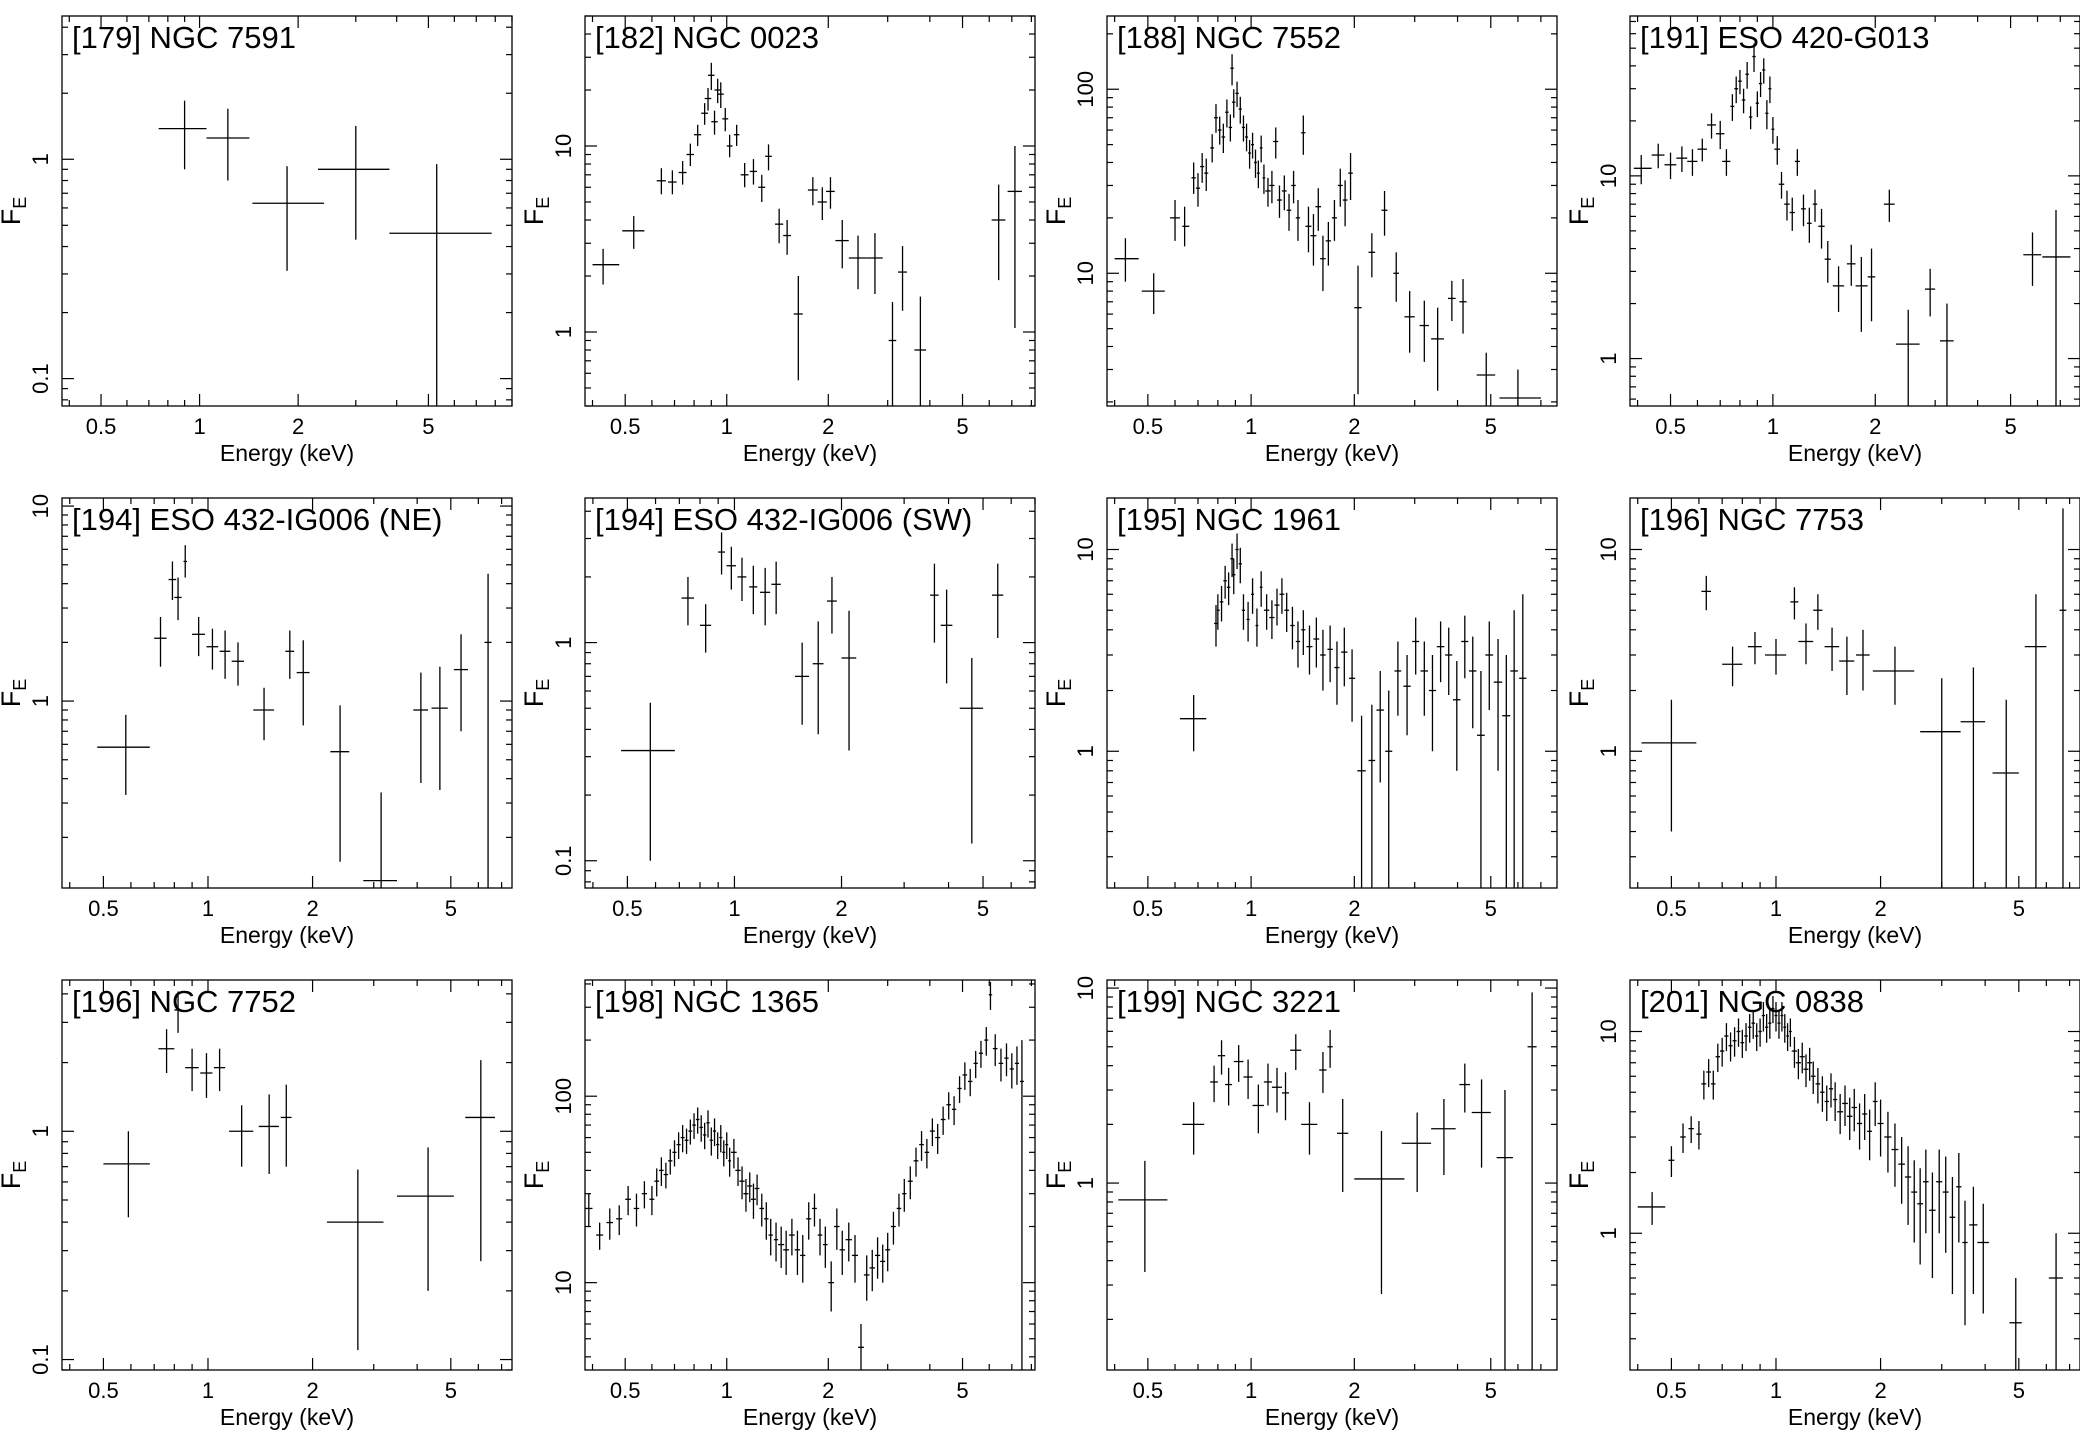  Describe the element at coordinates (707, 37) in the screenshot. I see `panel-title: [182] NGC 0023` at that location.